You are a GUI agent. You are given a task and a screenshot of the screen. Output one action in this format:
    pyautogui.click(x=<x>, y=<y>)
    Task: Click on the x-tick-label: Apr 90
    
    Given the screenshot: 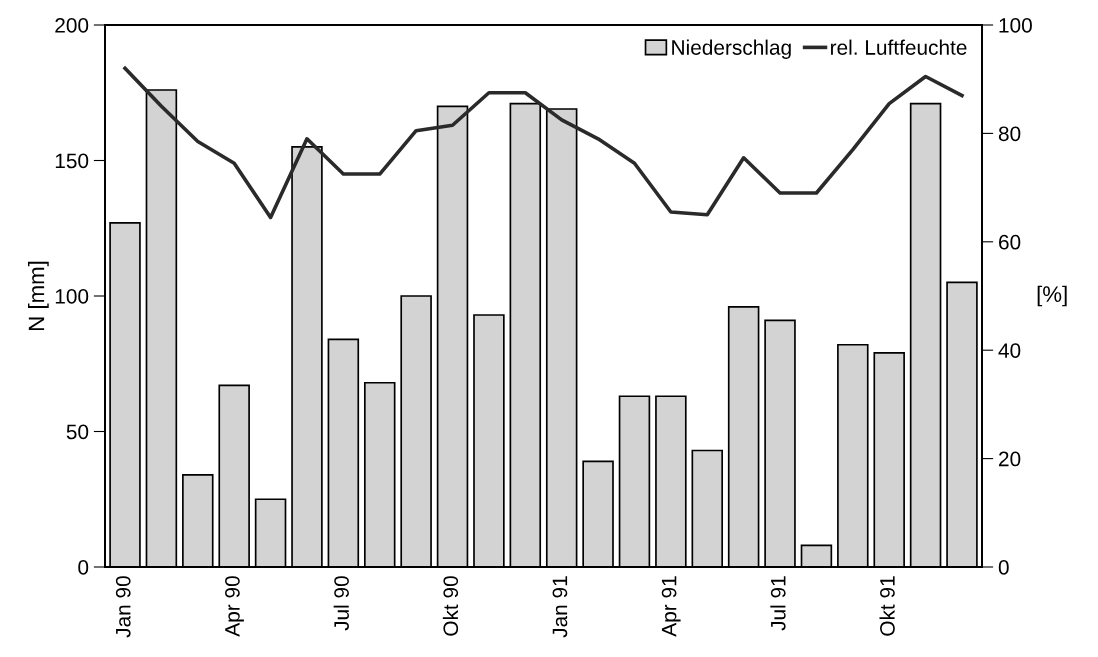 What is the action you would take?
    pyautogui.click(x=234, y=606)
    